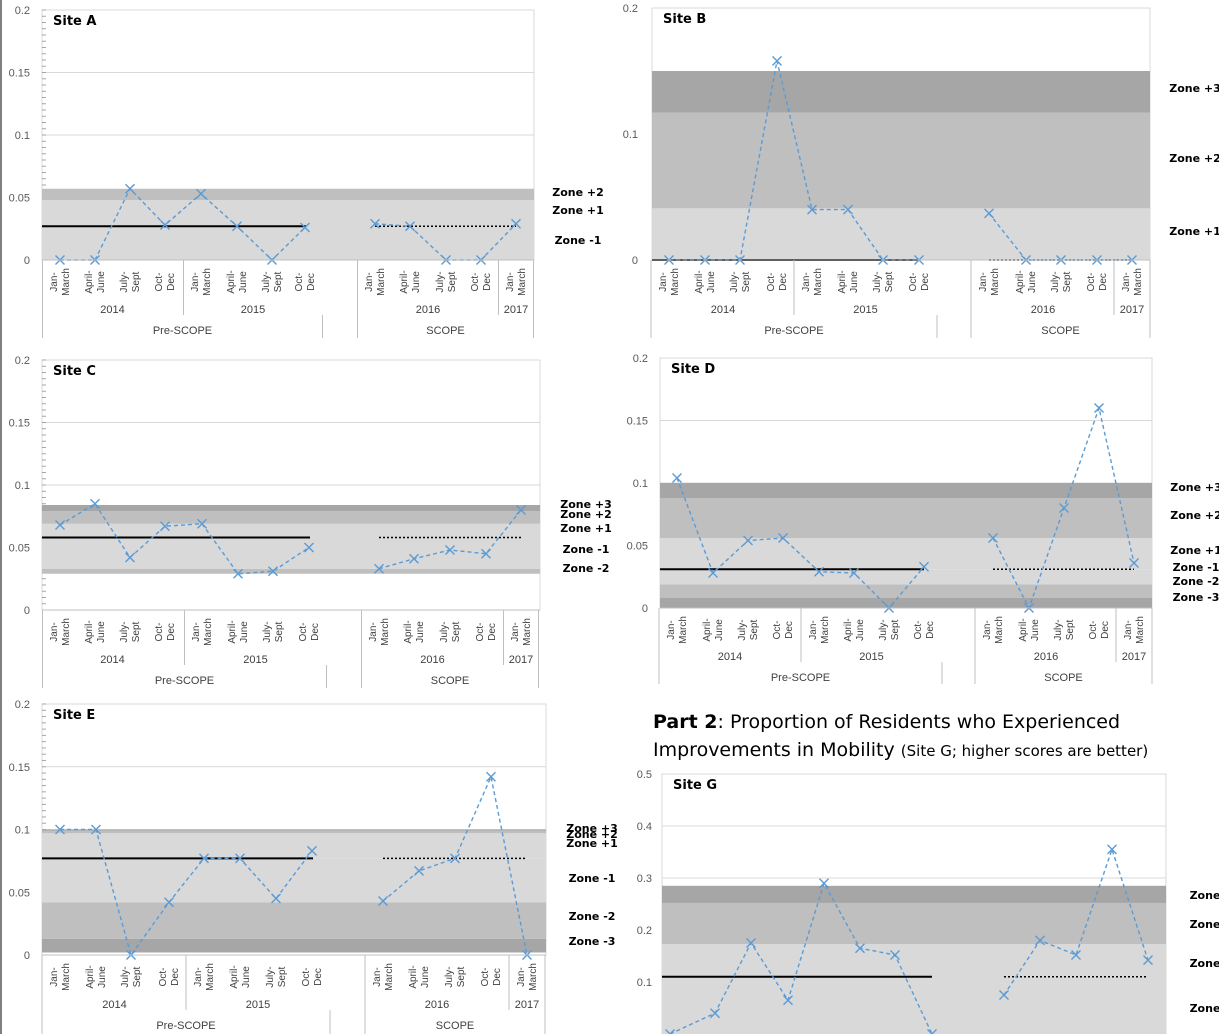 This screenshot has width=1219, height=1034. Describe the element at coordinates (592, 843) in the screenshot. I see `zone-label: Zone +1` at that location.